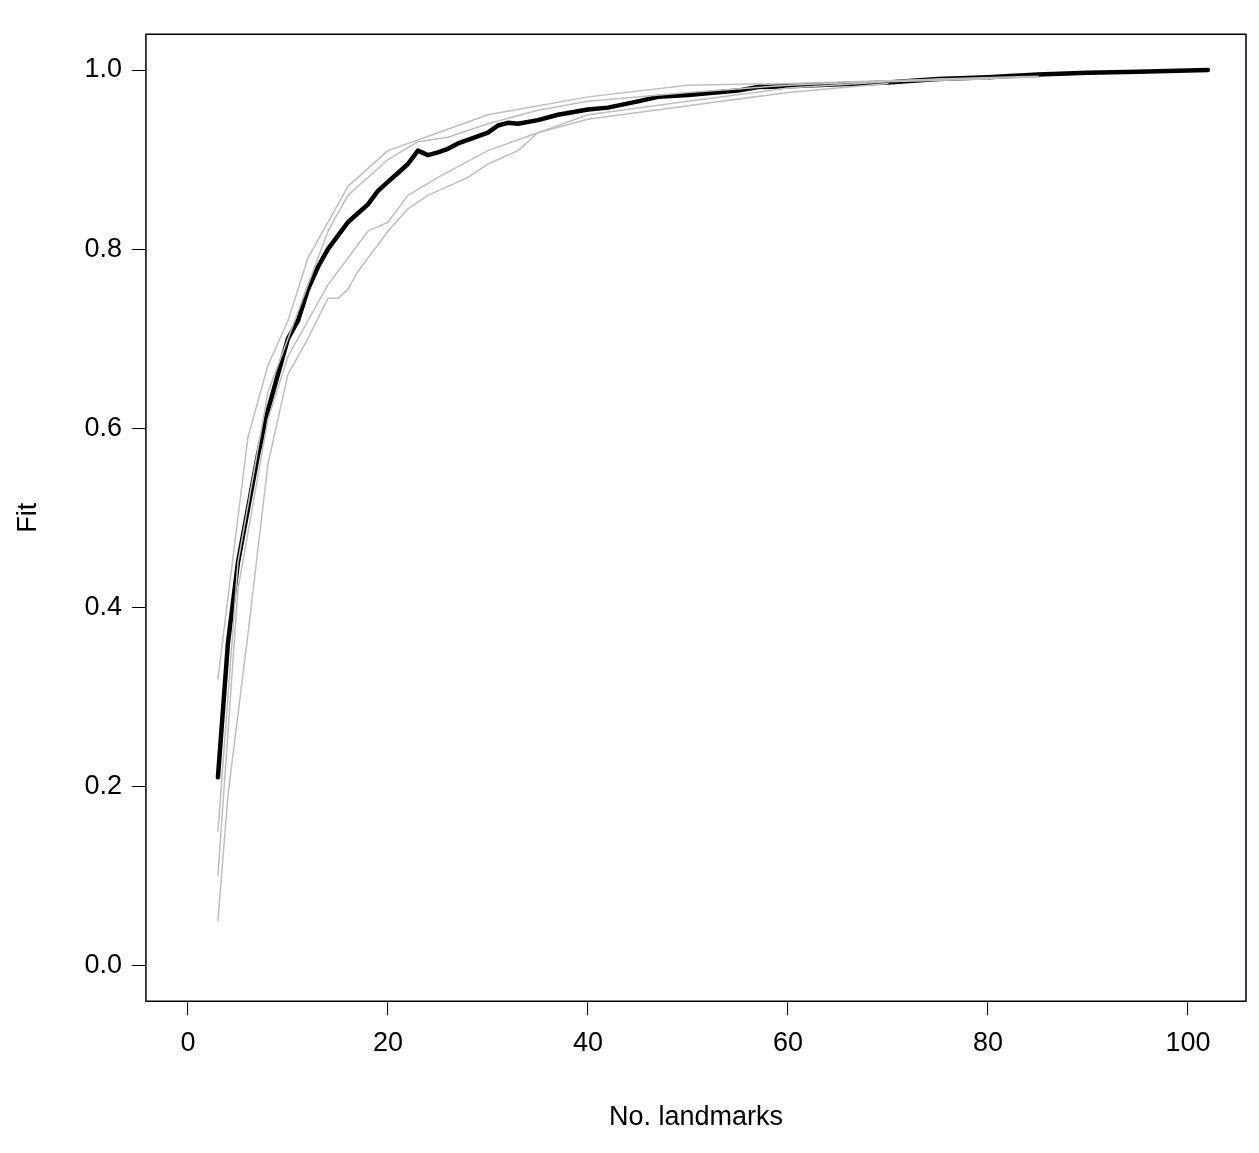  What do you see at coordinates (103, 784) in the screenshot?
I see `y-tick-label: 0.2` at bounding box center [103, 784].